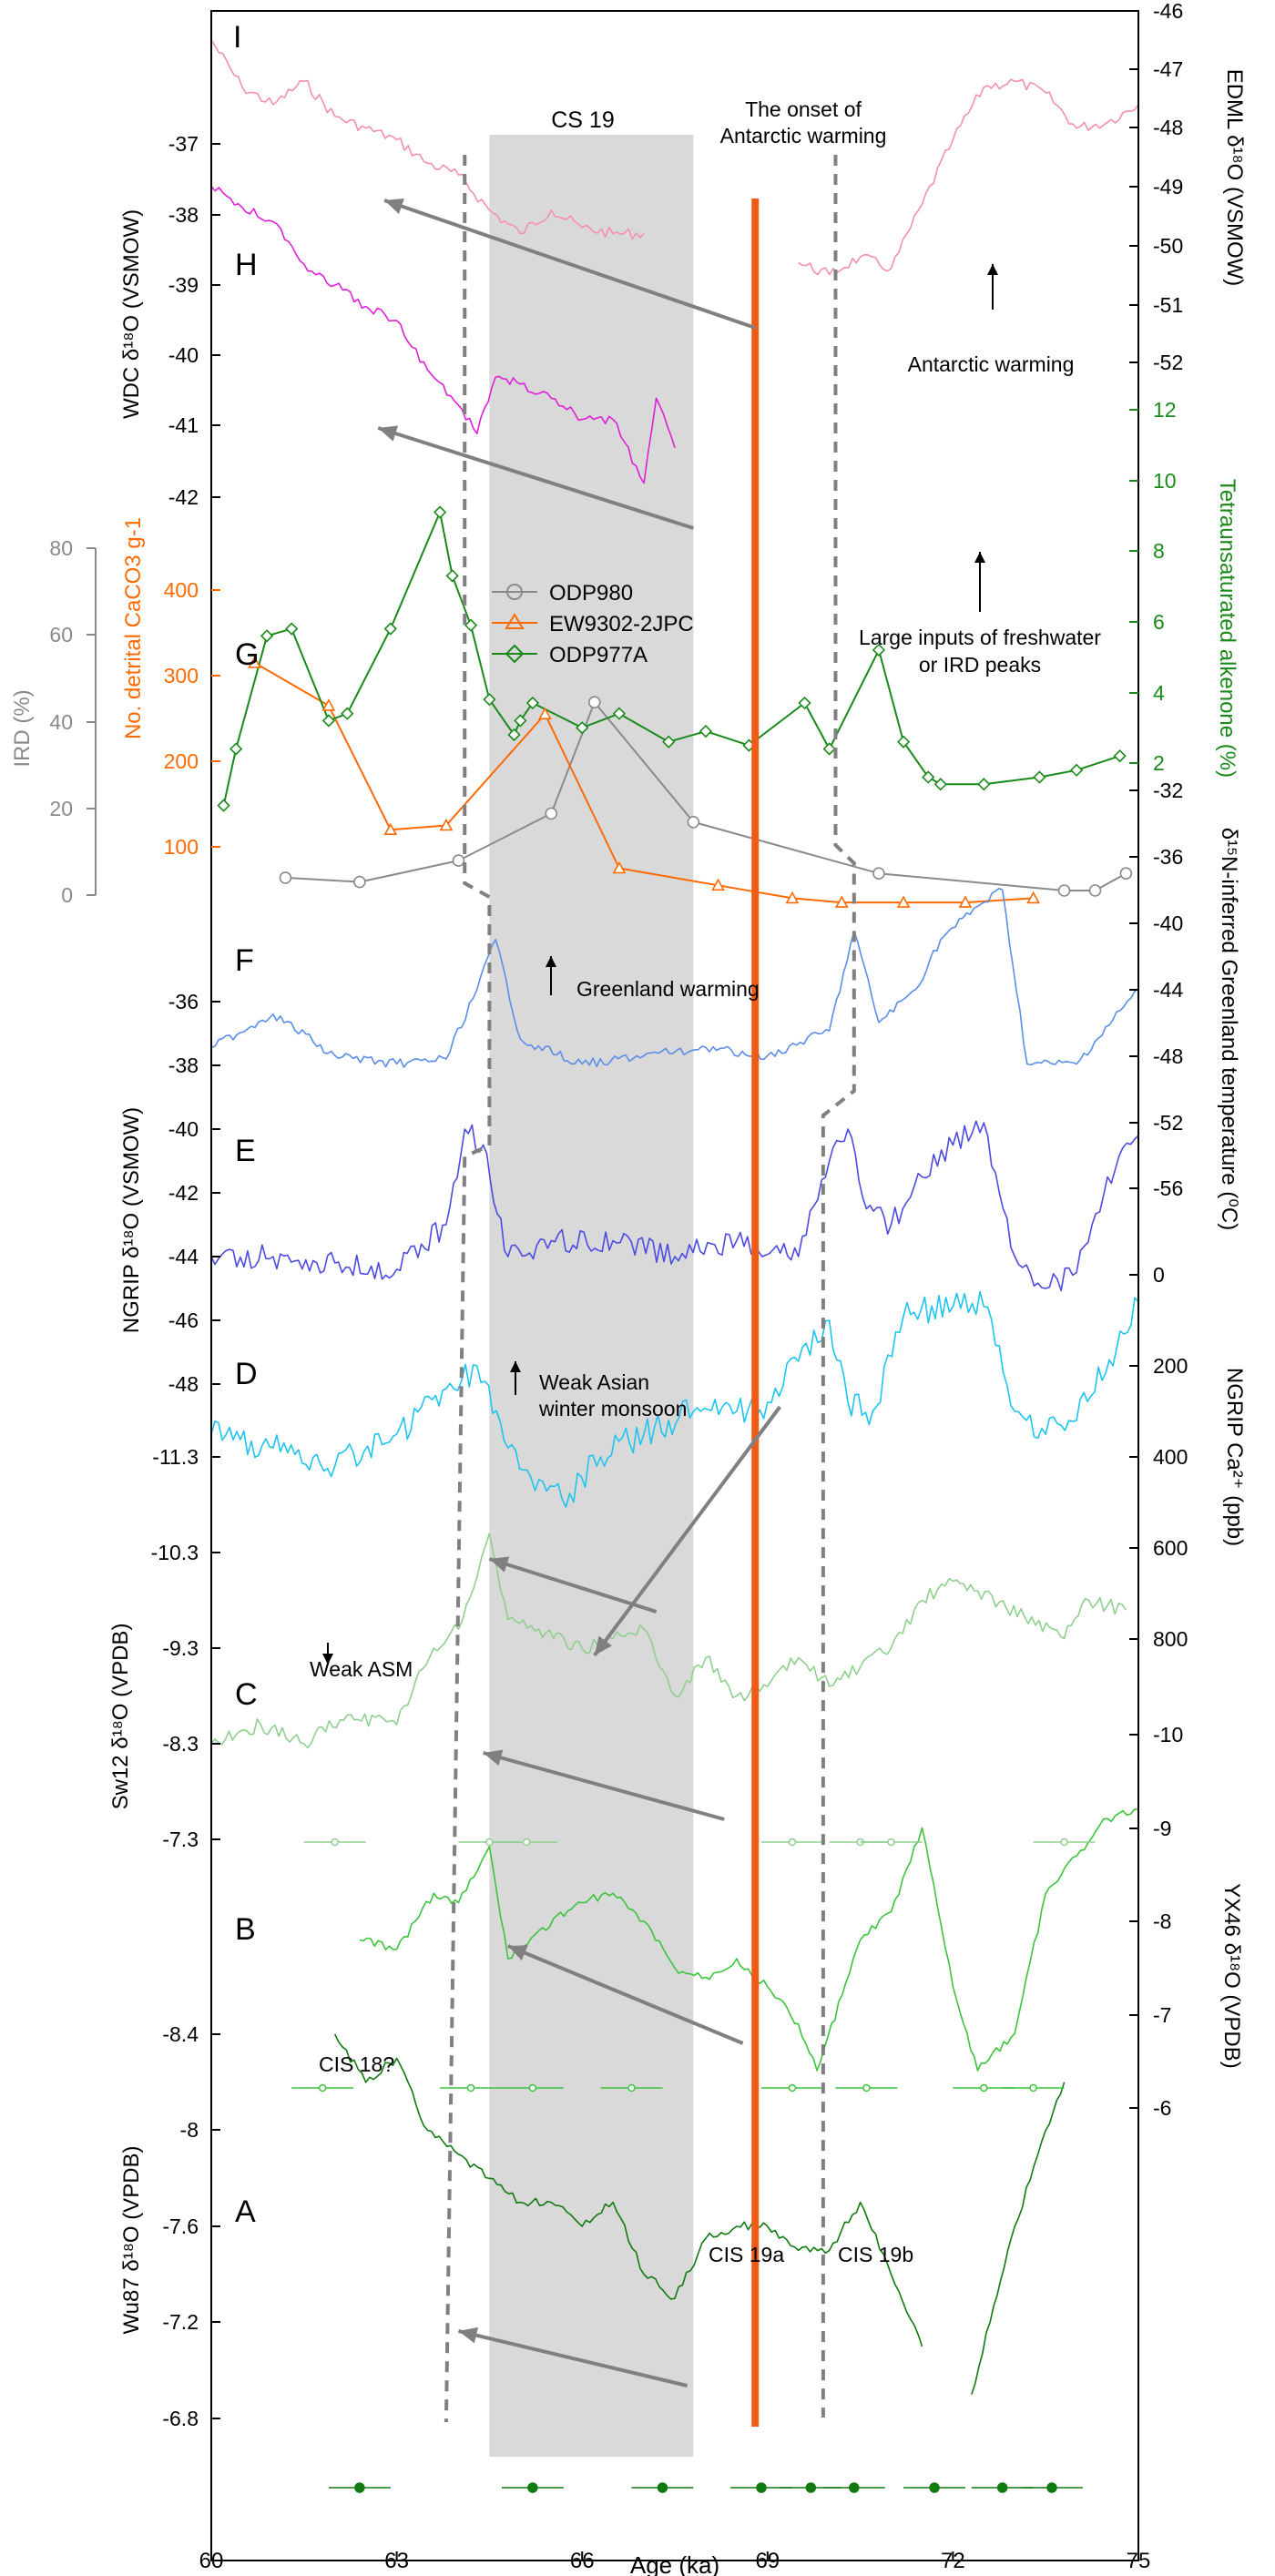  Describe the element at coordinates (980, 665) in the screenshot. I see `annotation-freshwater-line2: or IRD peaks` at that location.